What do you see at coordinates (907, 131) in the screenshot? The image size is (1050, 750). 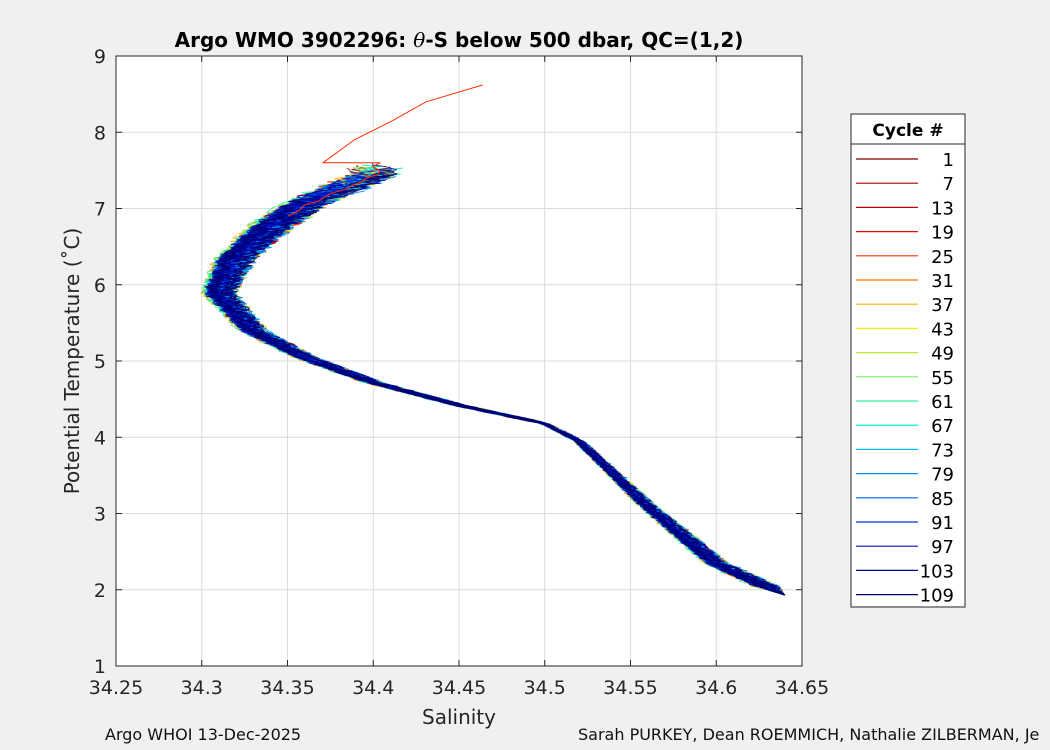 I see `legend-title: Cycle #` at bounding box center [907, 131].